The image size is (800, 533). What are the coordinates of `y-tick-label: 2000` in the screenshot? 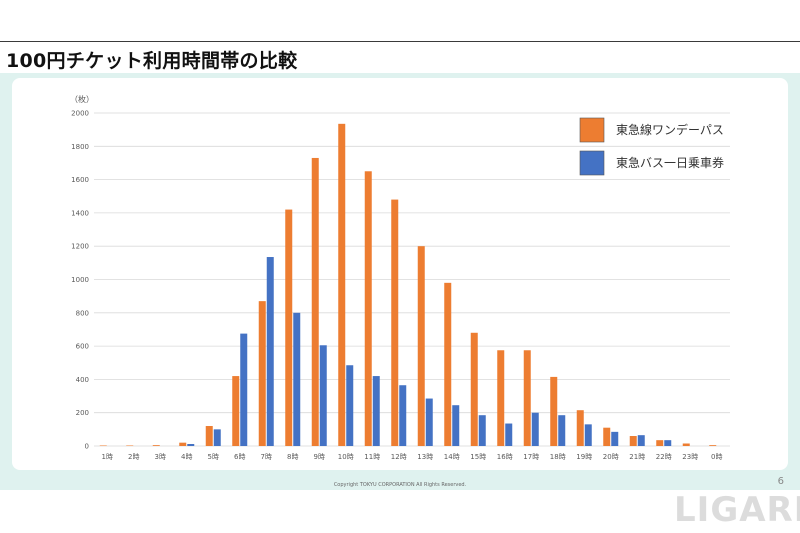 It's located at (80, 114).